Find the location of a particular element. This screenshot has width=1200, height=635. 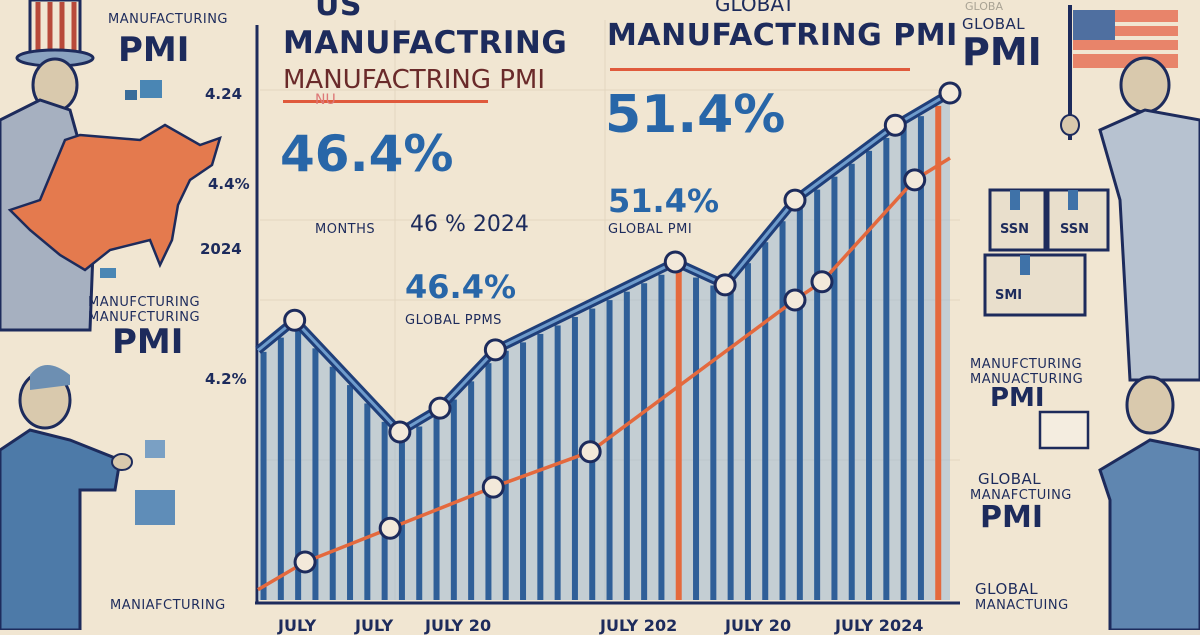

businessman-figure is located at coordinates (66, 497).